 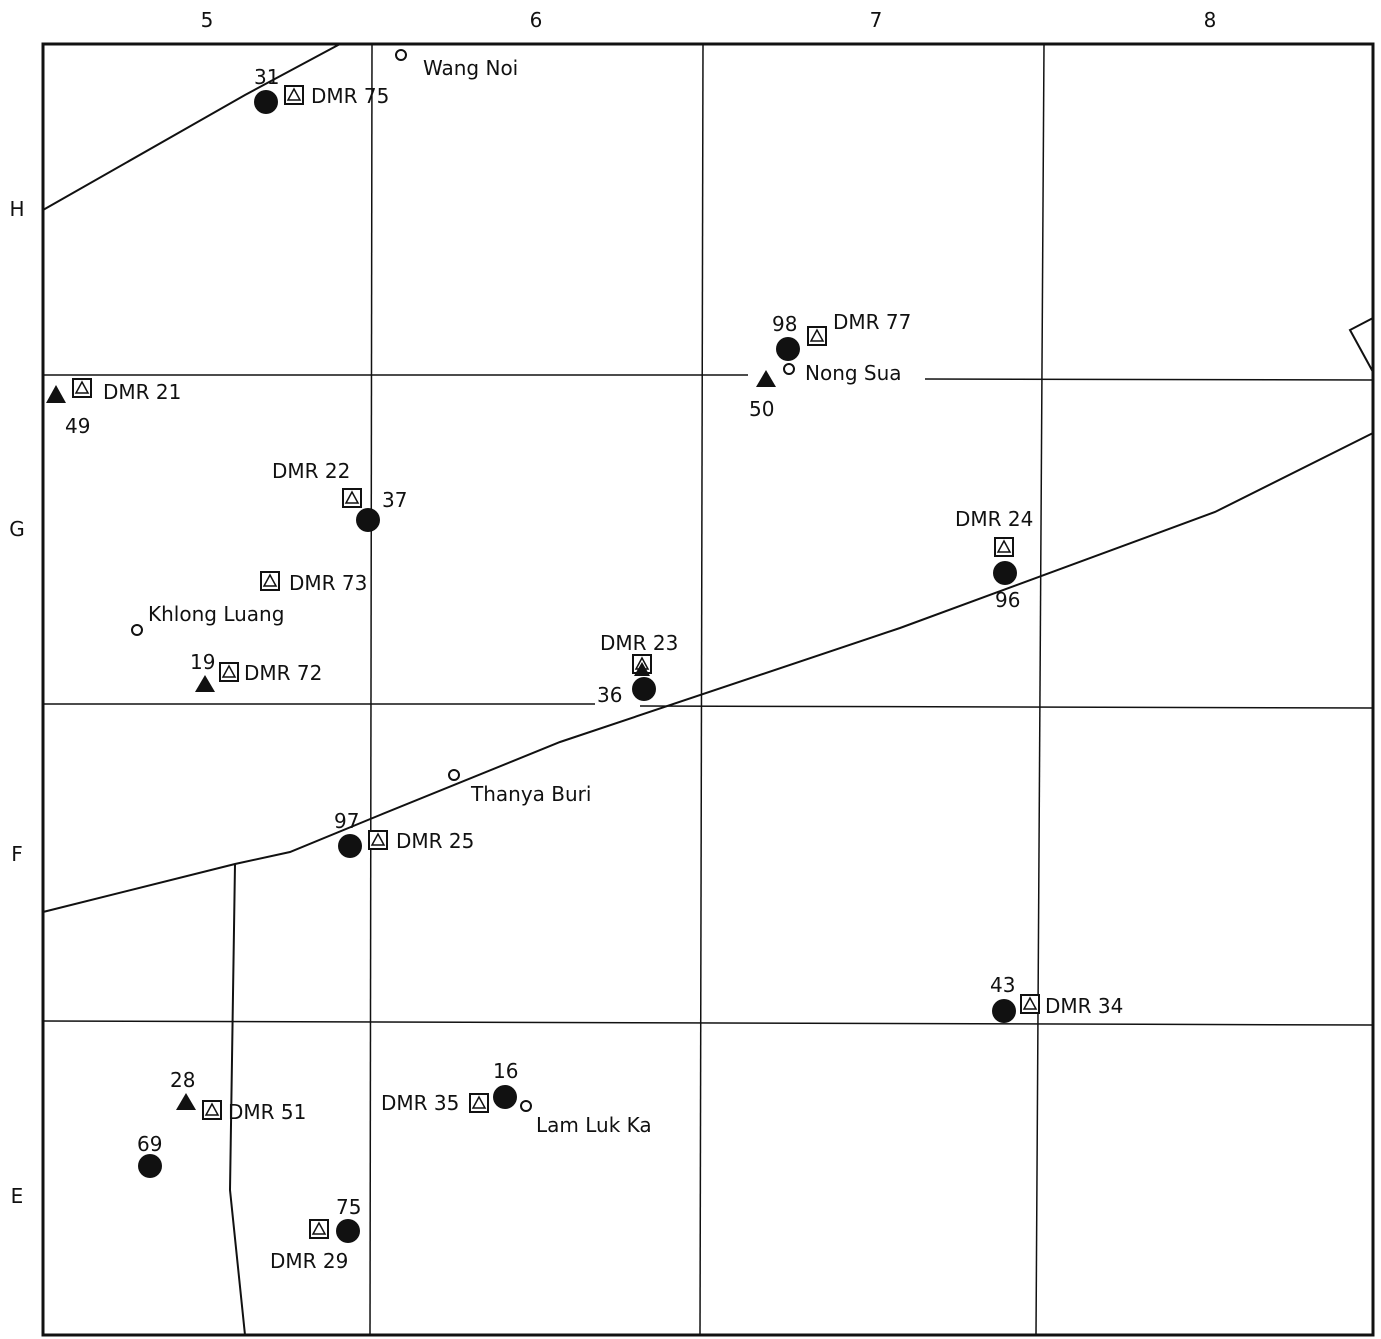 I want to click on station-label: DMR 51, so click(x=267, y=1112).